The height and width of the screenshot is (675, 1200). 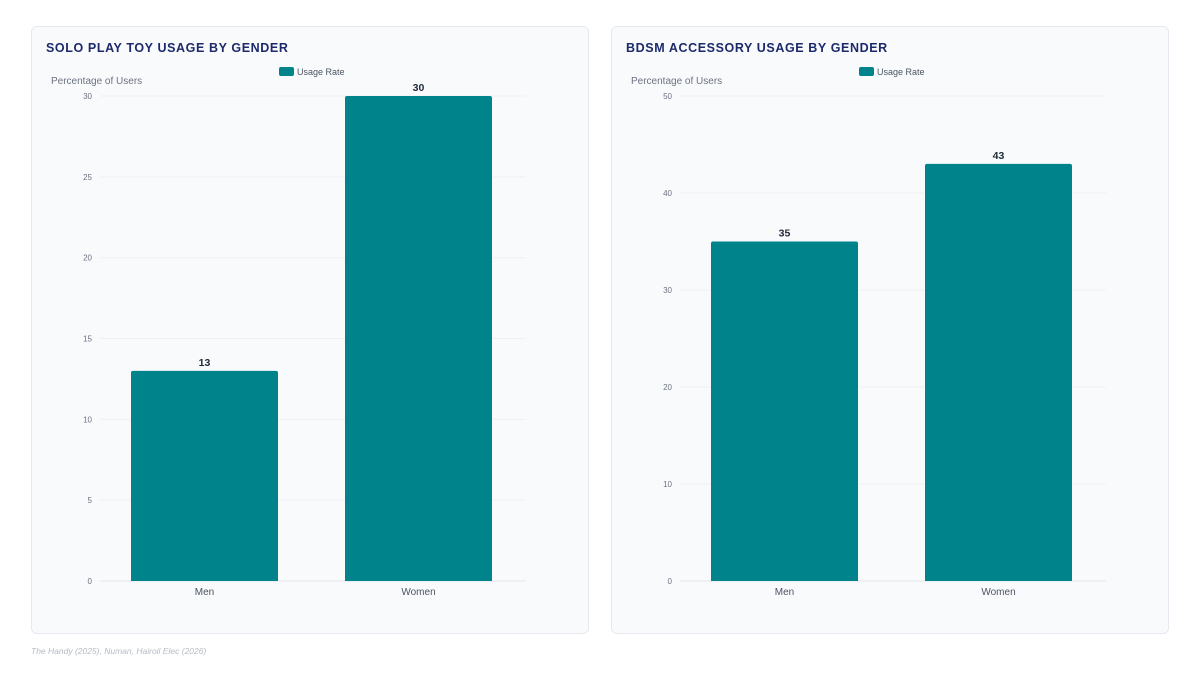 What do you see at coordinates (757, 48) in the screenshot?
I see `chart-title: BDSM ACCESSORY USAGE BY GENDER` at bounding box center [757, 48].